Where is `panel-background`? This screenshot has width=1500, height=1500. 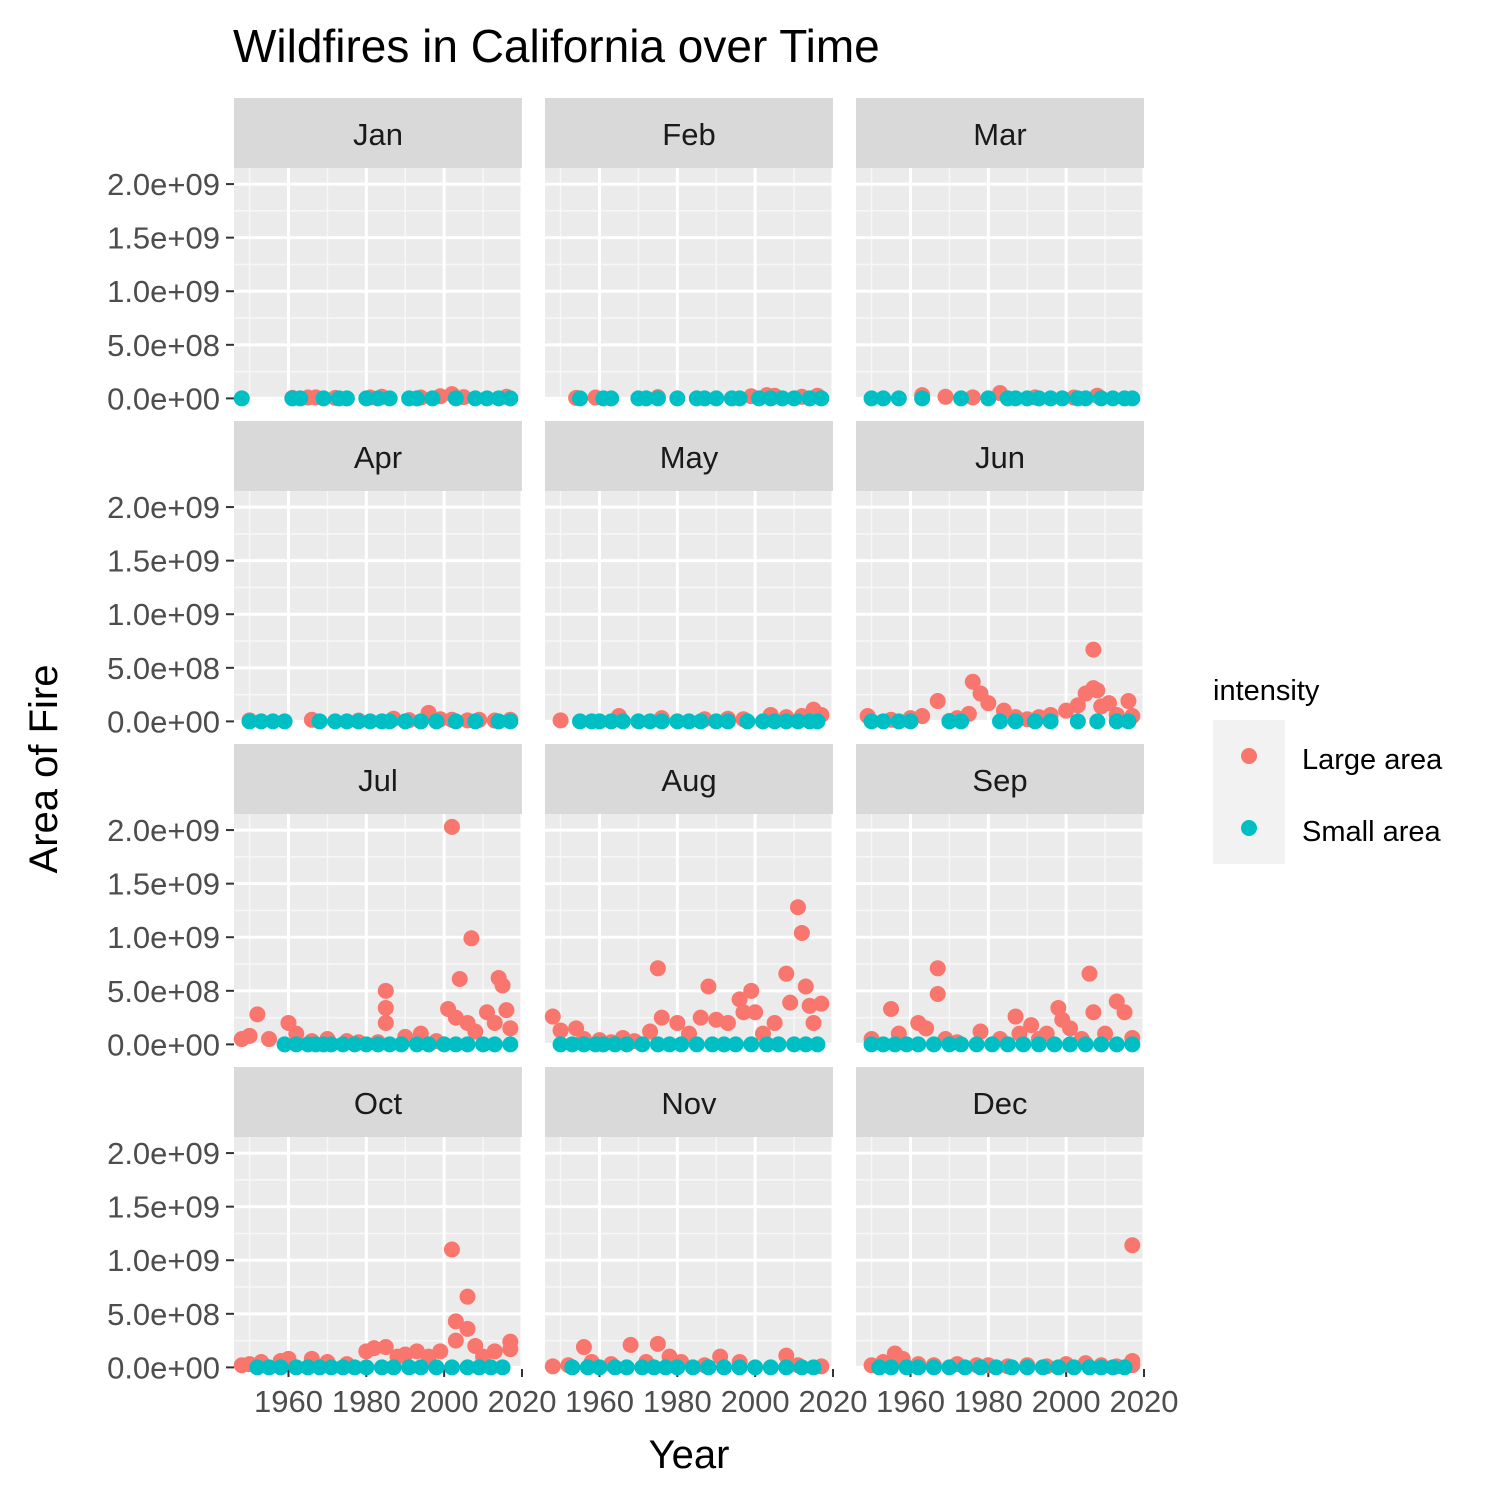 panel-background is located at coordinates (689, 607).